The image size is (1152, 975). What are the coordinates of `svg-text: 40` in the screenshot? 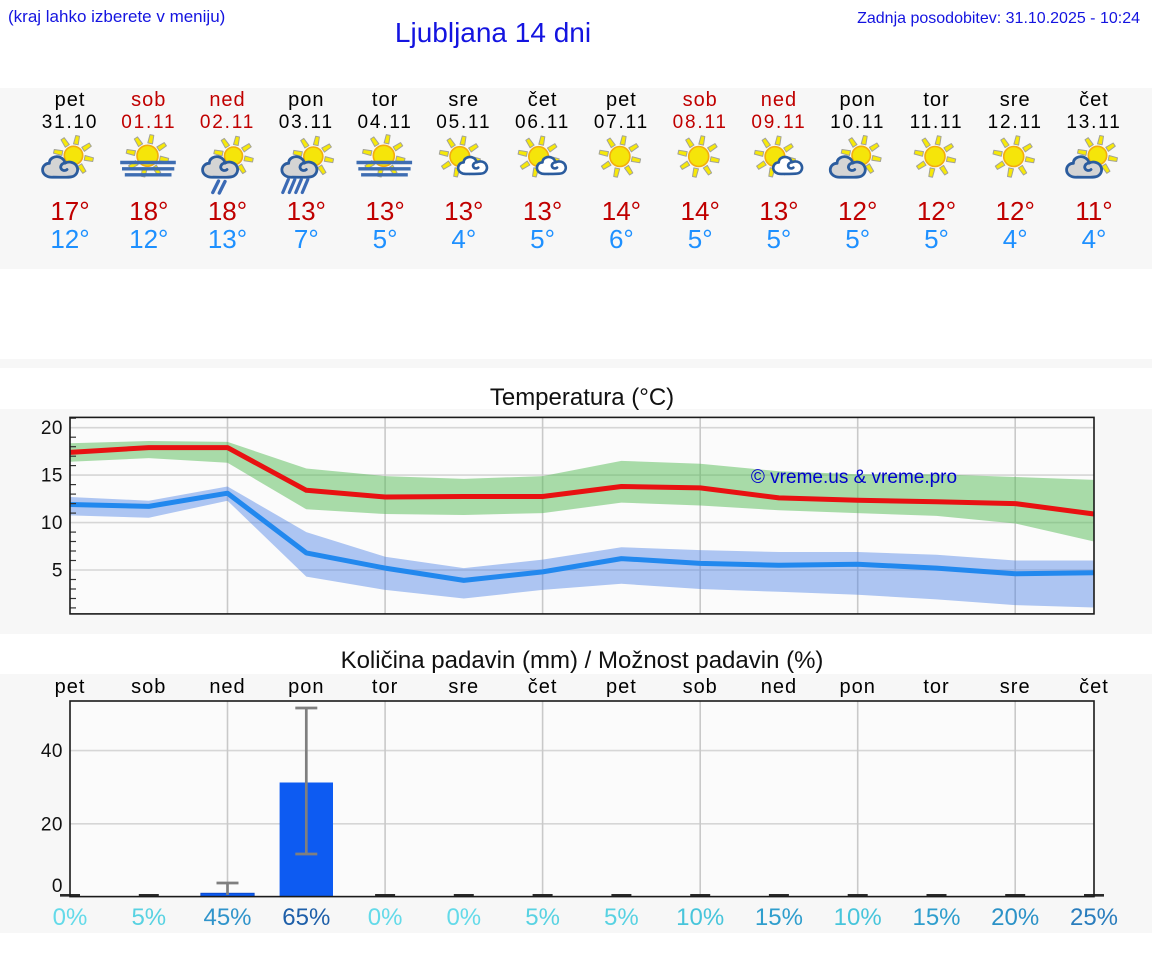 It's located at (52, 751).